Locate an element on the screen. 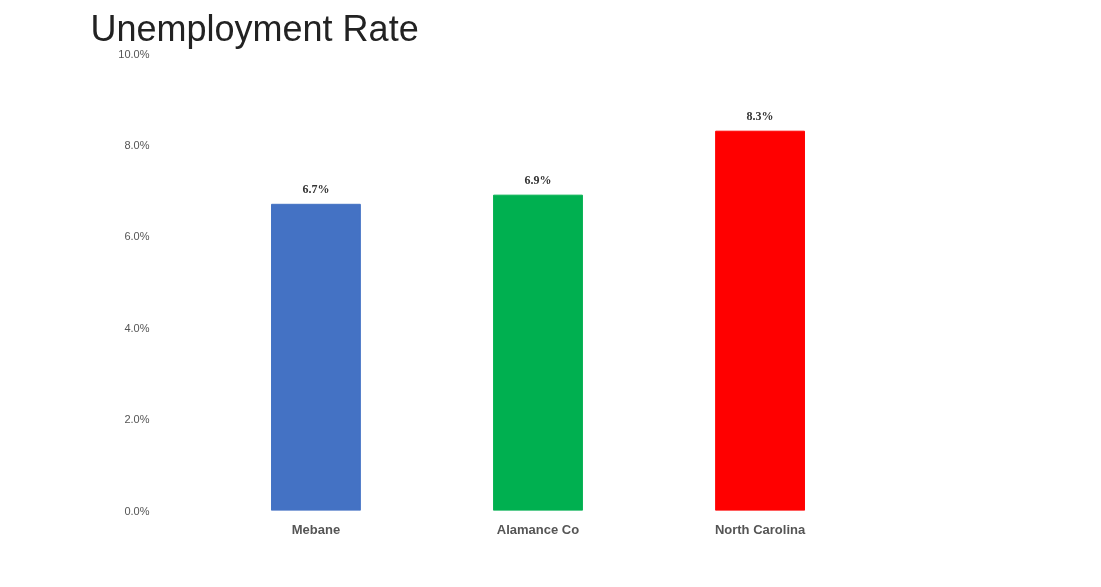  y-tick-label: 10.0% is located at coordinates (134, 53).